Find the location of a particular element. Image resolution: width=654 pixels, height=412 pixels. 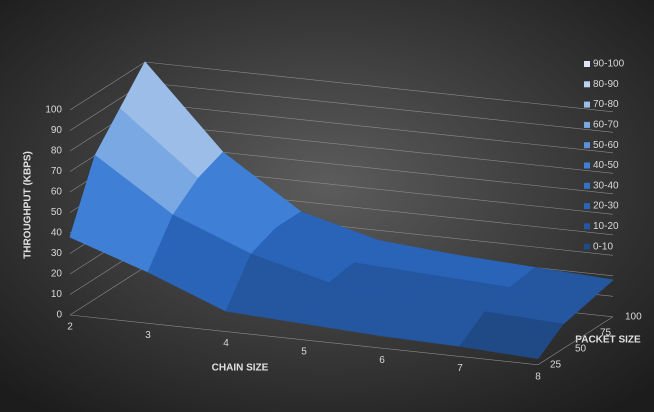

y-tick-label: 10 is located at coordinates (57, 294).